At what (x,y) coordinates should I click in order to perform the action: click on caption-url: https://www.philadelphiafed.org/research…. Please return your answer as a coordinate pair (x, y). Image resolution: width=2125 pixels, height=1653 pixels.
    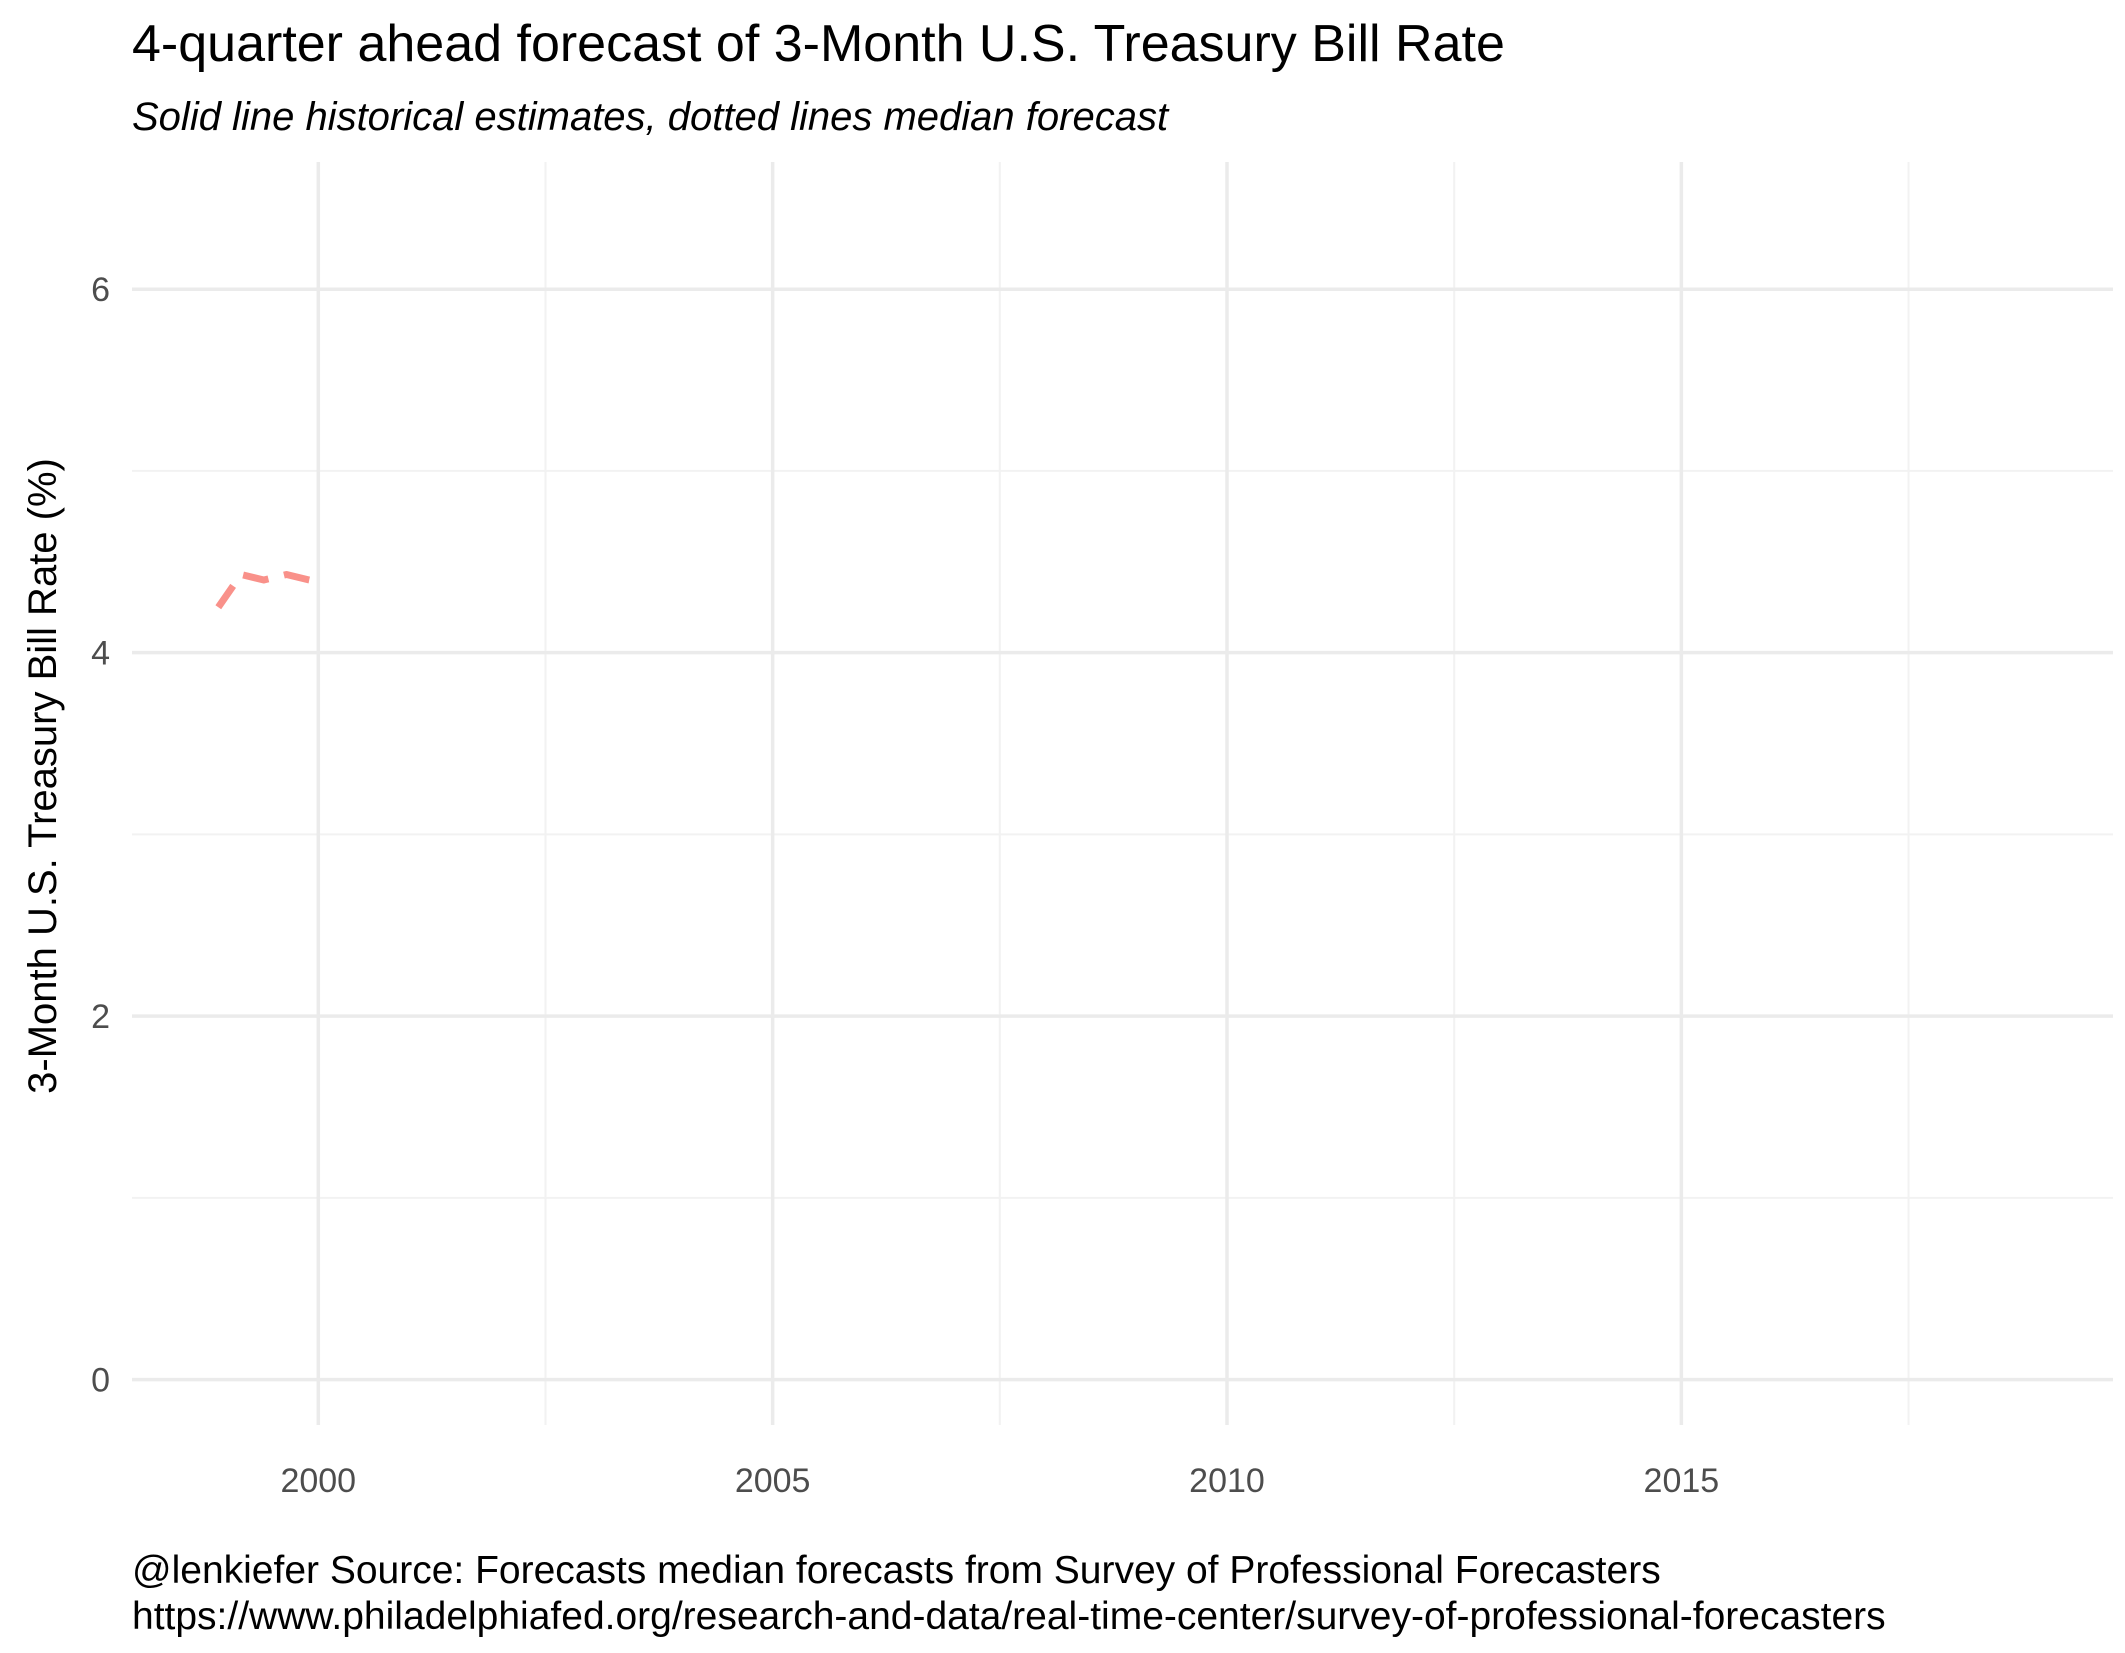
    Looking at the image, I should click on (1009, 1616).